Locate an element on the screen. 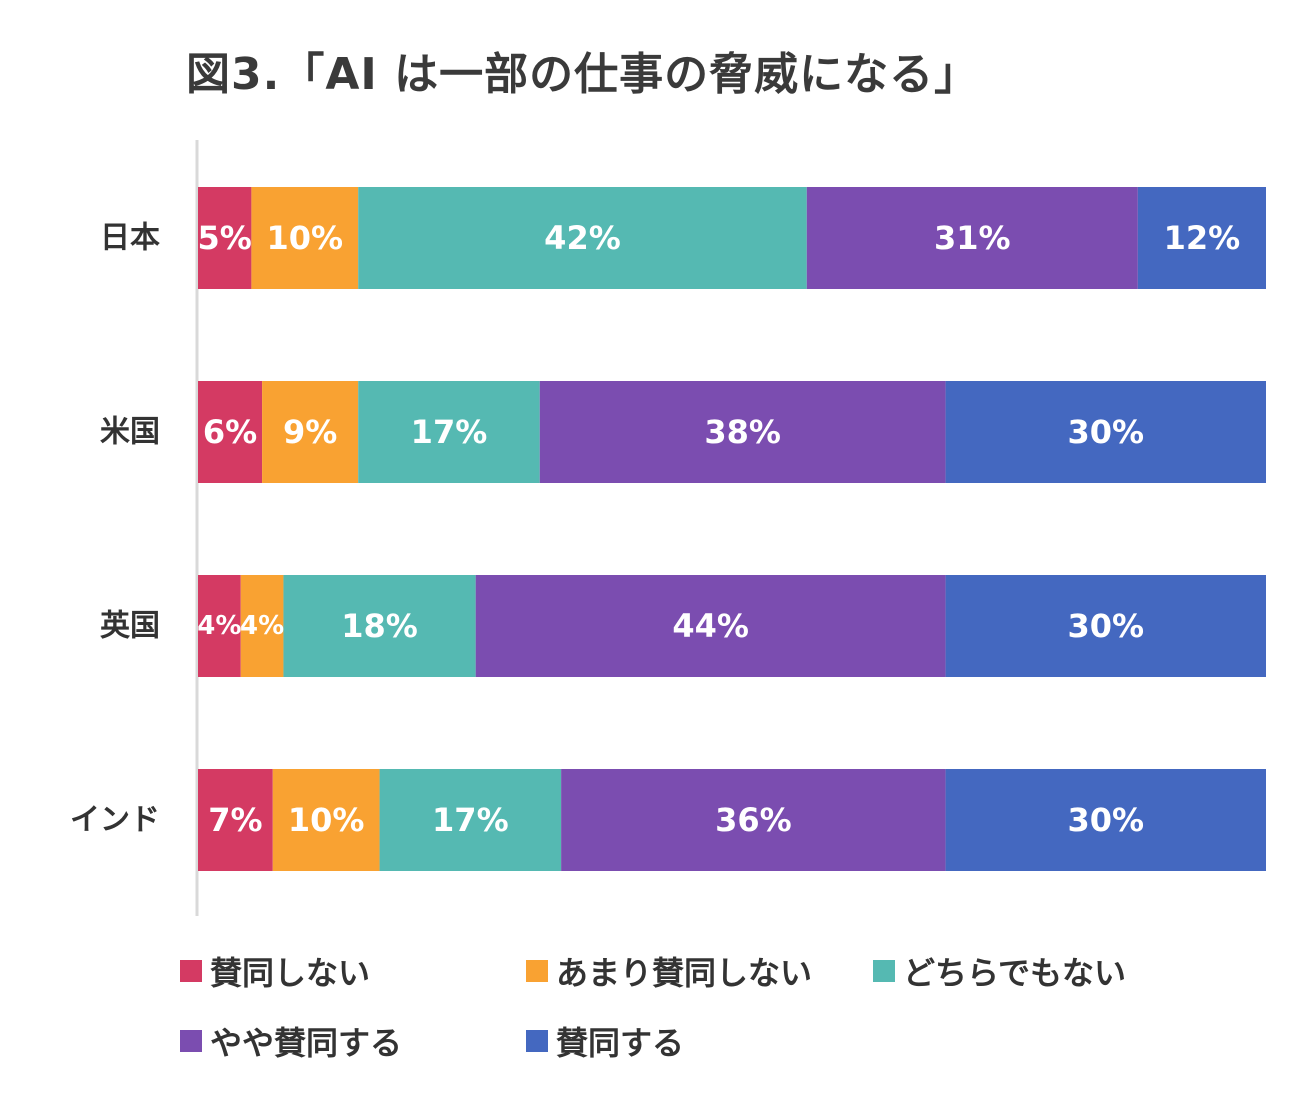 The height and width of the screenshot is (1106, 1305). category-label: インド is located at coordinates (115, 820).